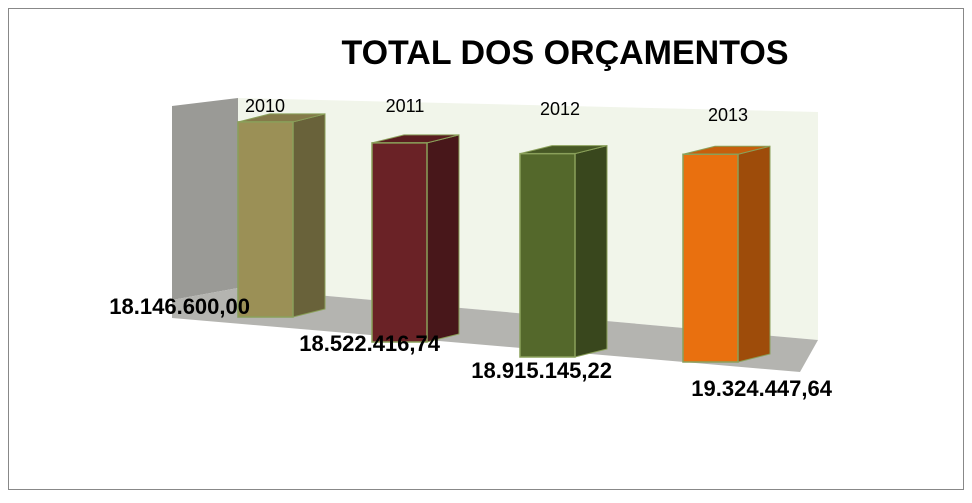 The height and width of the screenshot is (503, 972). I want to click on category-label: 2011, so click(405, 106).